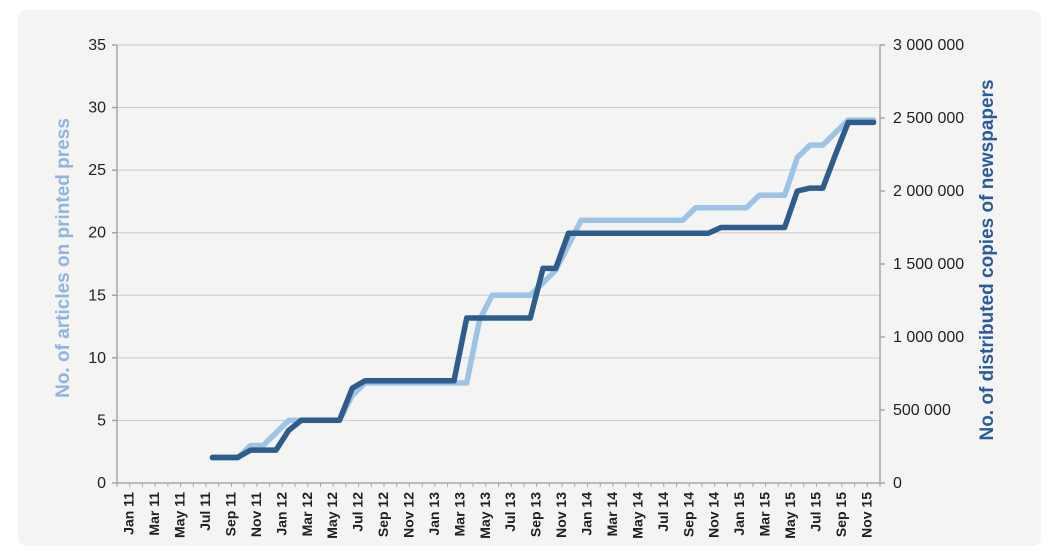 The width and height of the screenshot is (1049, 560). What do you see at coordinates (154, 514) in the screenshot?
I see `x-tick-label: Mar 11` at bounding box center [154, 514].